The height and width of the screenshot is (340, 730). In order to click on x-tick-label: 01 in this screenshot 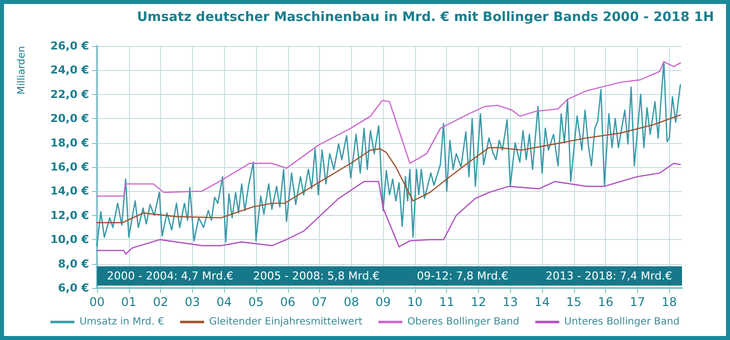, I will do `click(128, 302)`.